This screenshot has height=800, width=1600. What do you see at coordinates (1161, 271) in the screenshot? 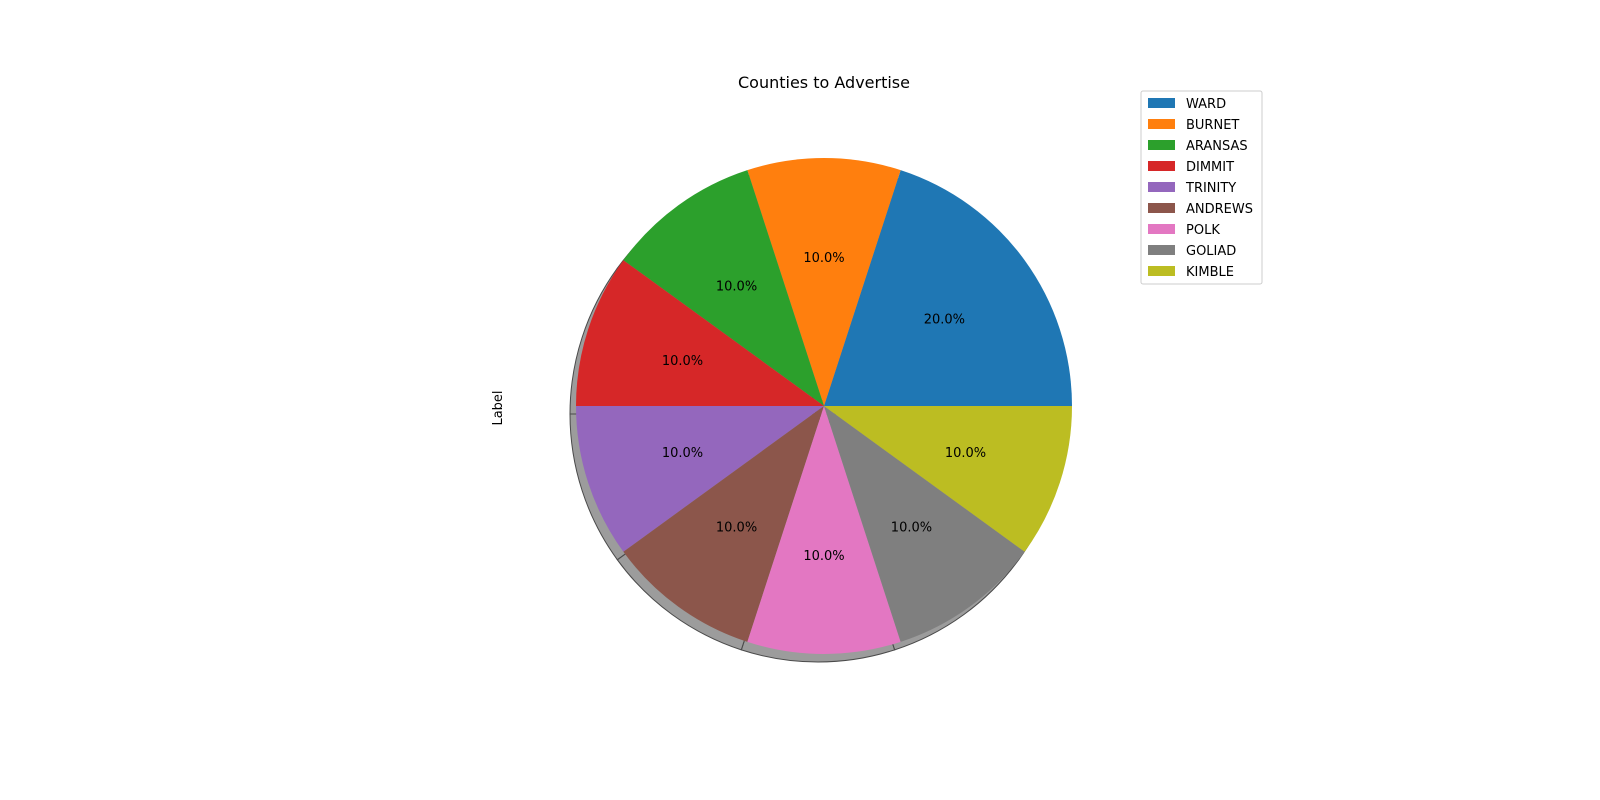
I see `legend-swatch-kimble` at bounding box center [1161, 271].